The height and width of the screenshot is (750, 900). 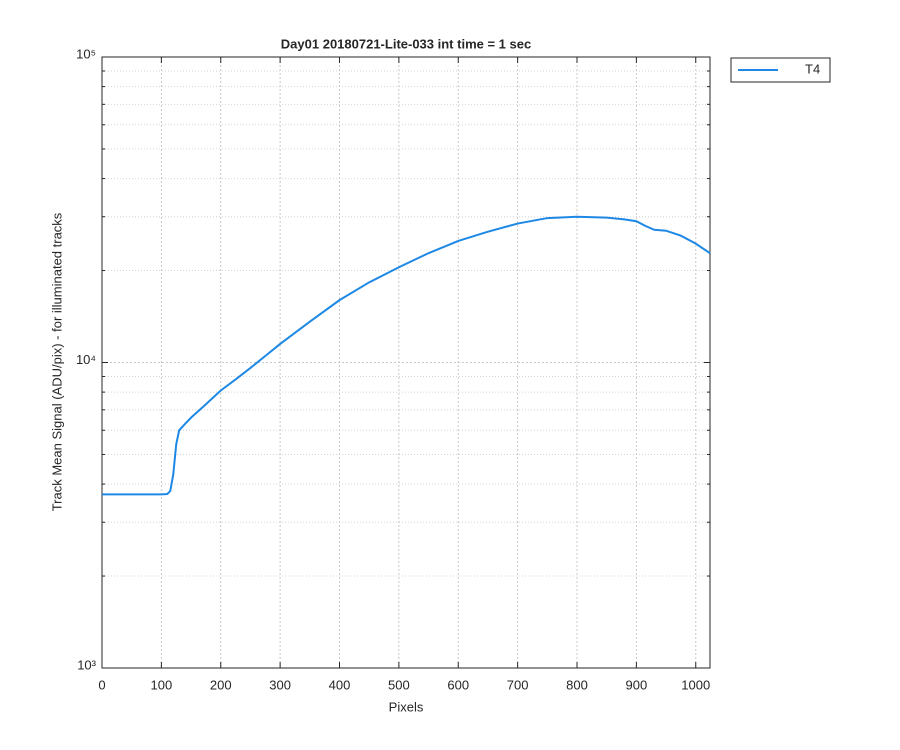 I want to click on x-tick-label: 400, so click(x=340, y=684).